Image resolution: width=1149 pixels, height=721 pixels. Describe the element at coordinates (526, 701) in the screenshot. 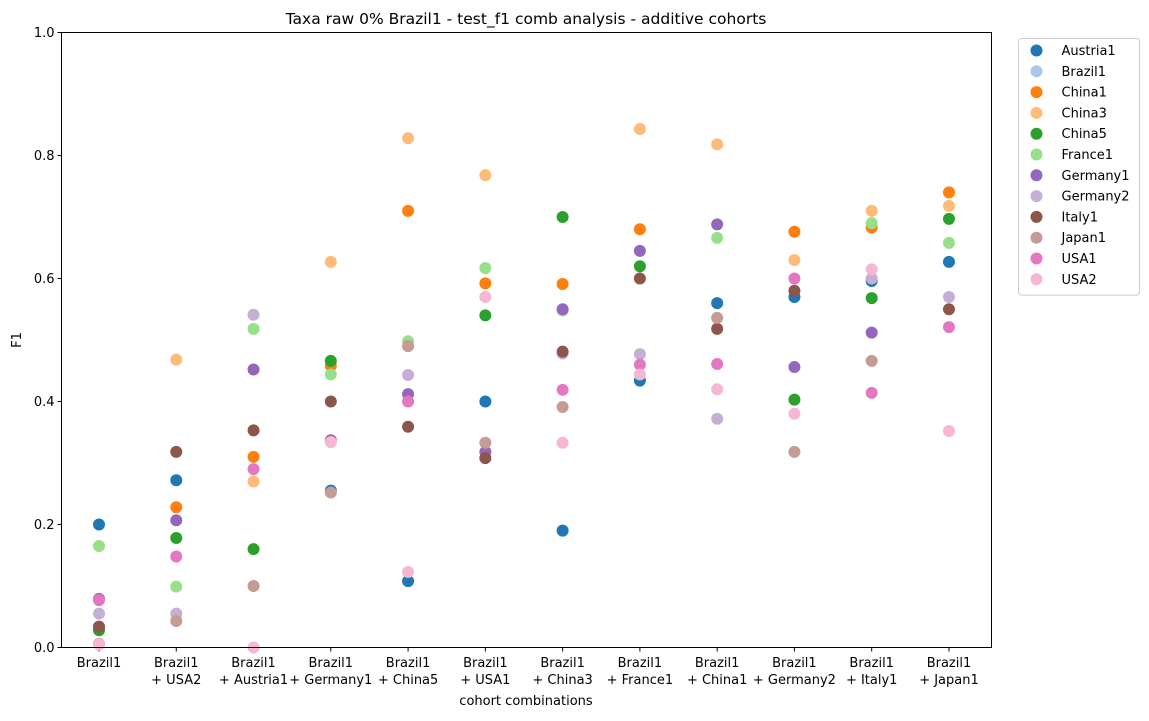

I see `x-axis-label: cohort combinations` at that location.